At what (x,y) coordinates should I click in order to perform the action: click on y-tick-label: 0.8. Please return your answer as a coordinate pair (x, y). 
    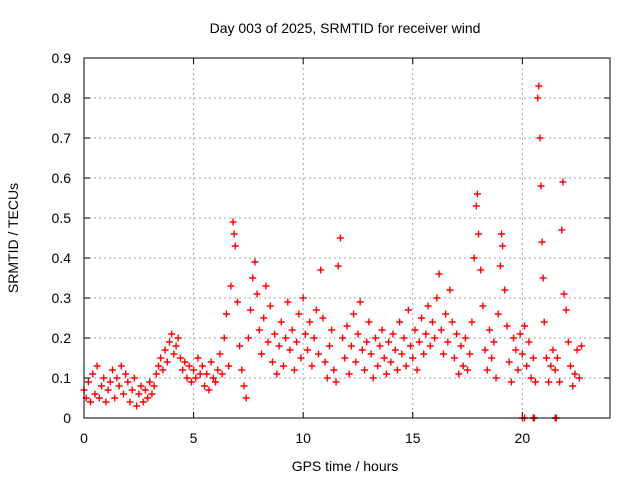
    Looking at the image, I should click on (62, 98).